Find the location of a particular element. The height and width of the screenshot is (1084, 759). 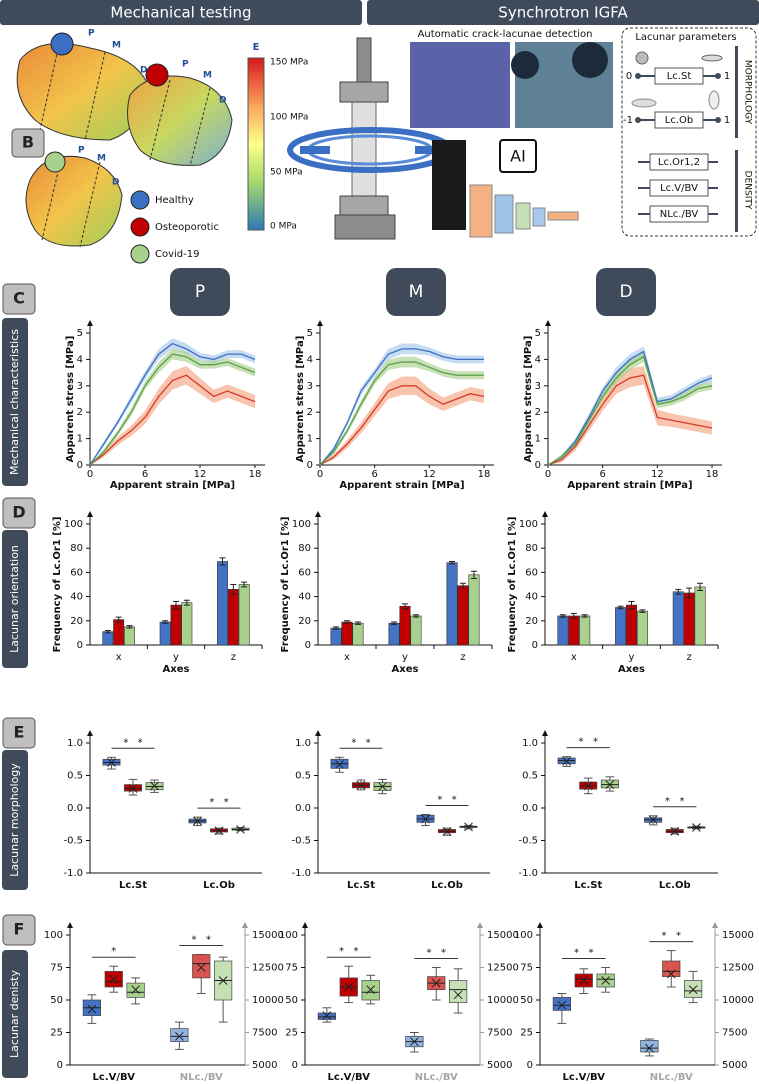

region-label: P is located at coordinates (91, 34).